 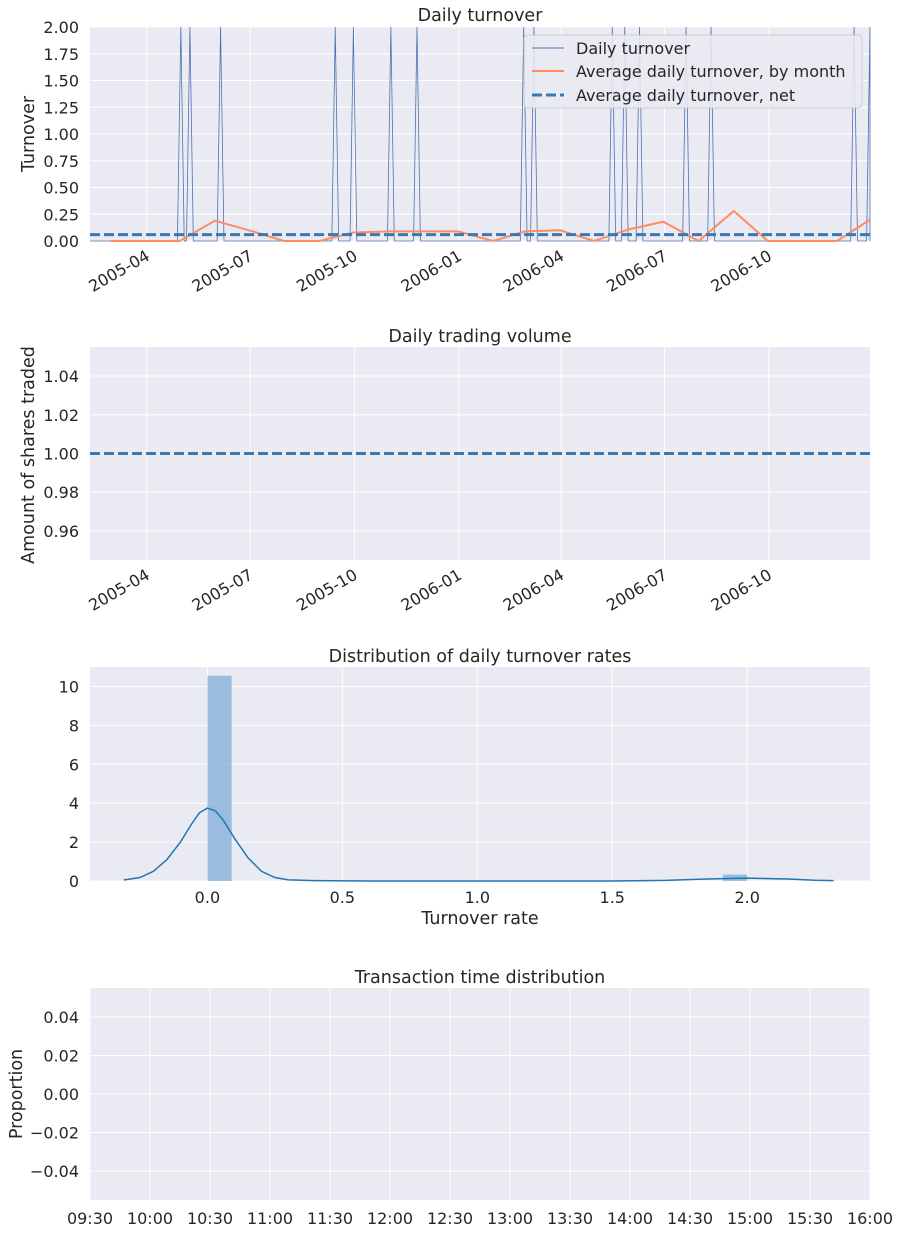 I want to click on x-tick-label: 11:00, so click(x=270, y=1218).